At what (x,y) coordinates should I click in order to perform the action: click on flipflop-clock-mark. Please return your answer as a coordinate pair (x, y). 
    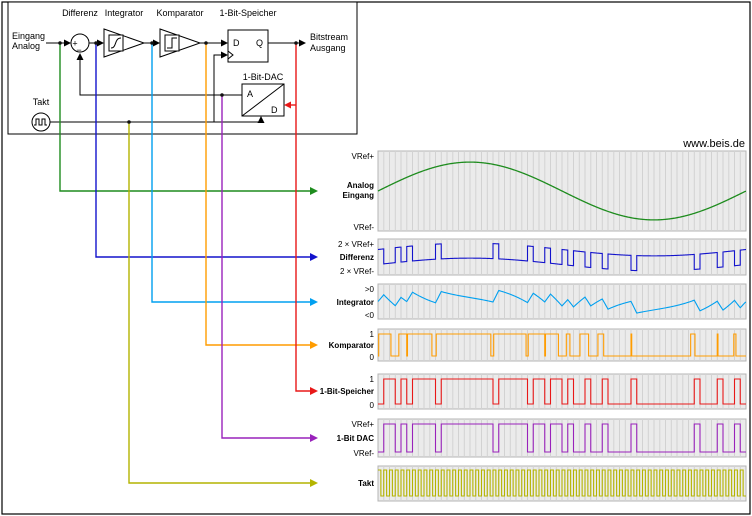
    Looking at the image, I should click on (230, 55).